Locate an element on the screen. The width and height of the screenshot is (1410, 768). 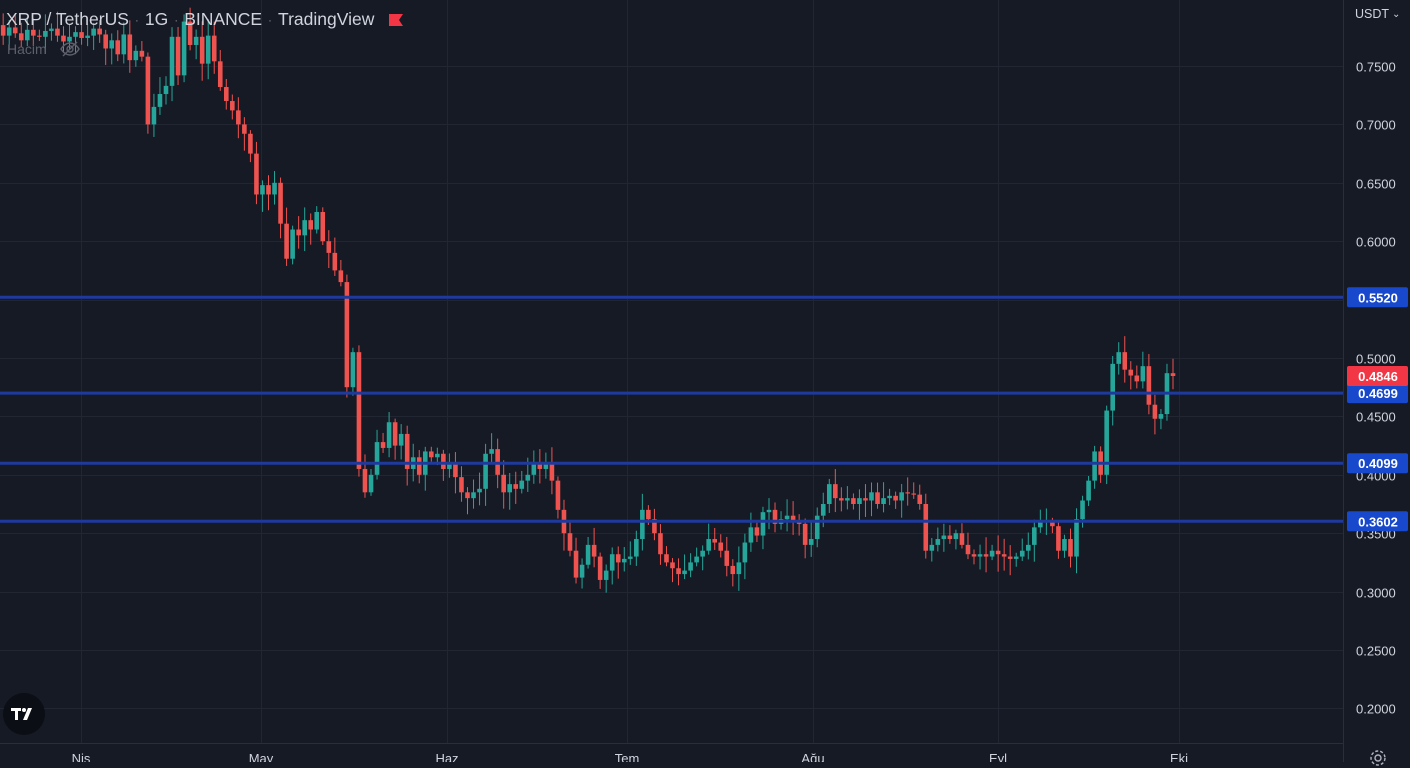
symbol-name: XRP / TetherUS is located at coordinates (67, 19).